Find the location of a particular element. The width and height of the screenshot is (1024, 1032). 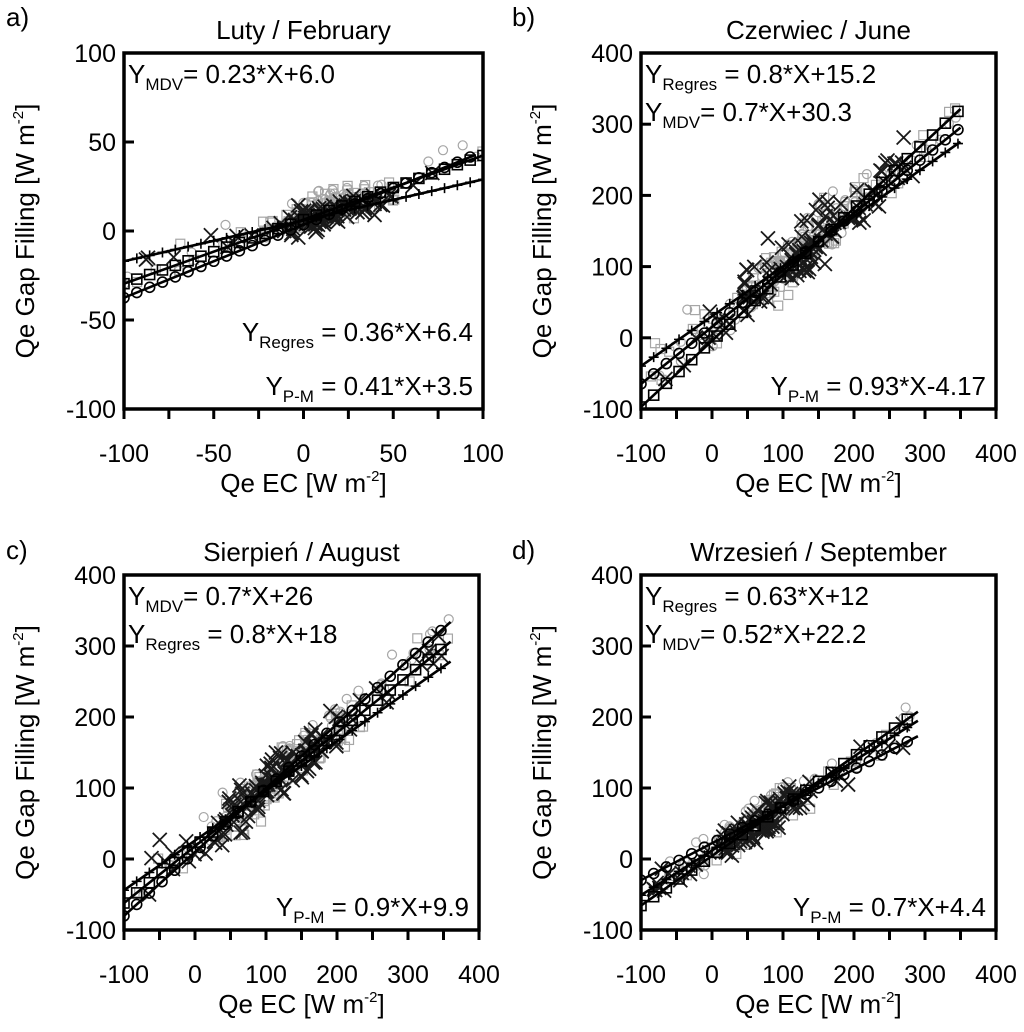

y-axis-label: Qe Gap Filling [W m is located at coordinates (25, 763).